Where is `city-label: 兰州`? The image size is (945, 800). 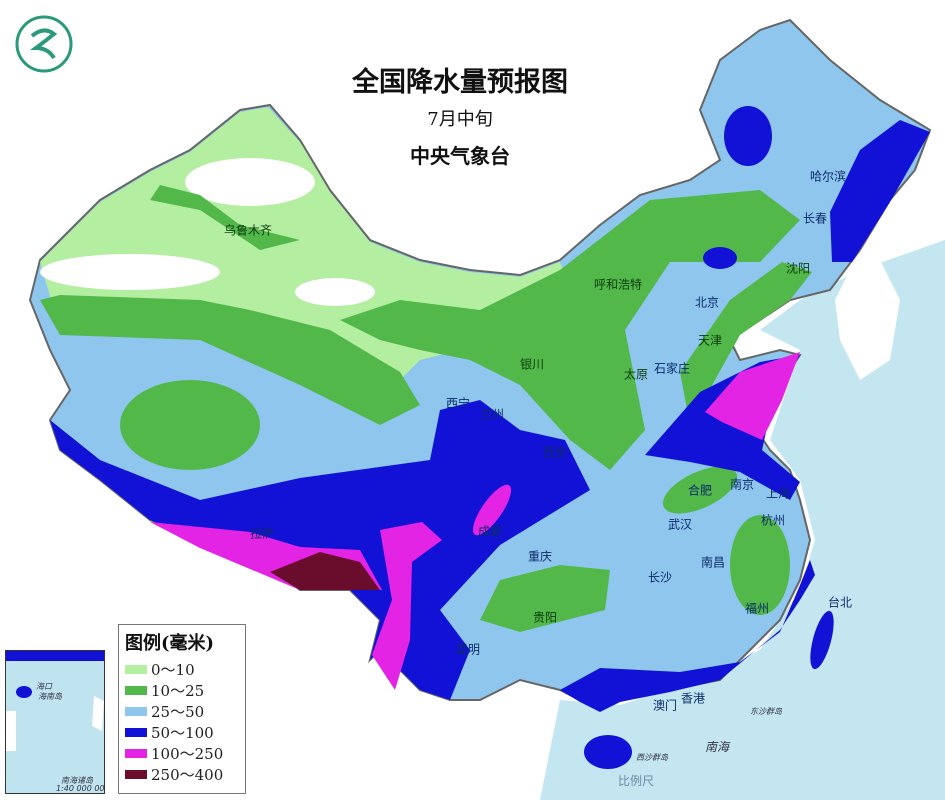 city-label: 兰州 is located at coordinates (492, 414).